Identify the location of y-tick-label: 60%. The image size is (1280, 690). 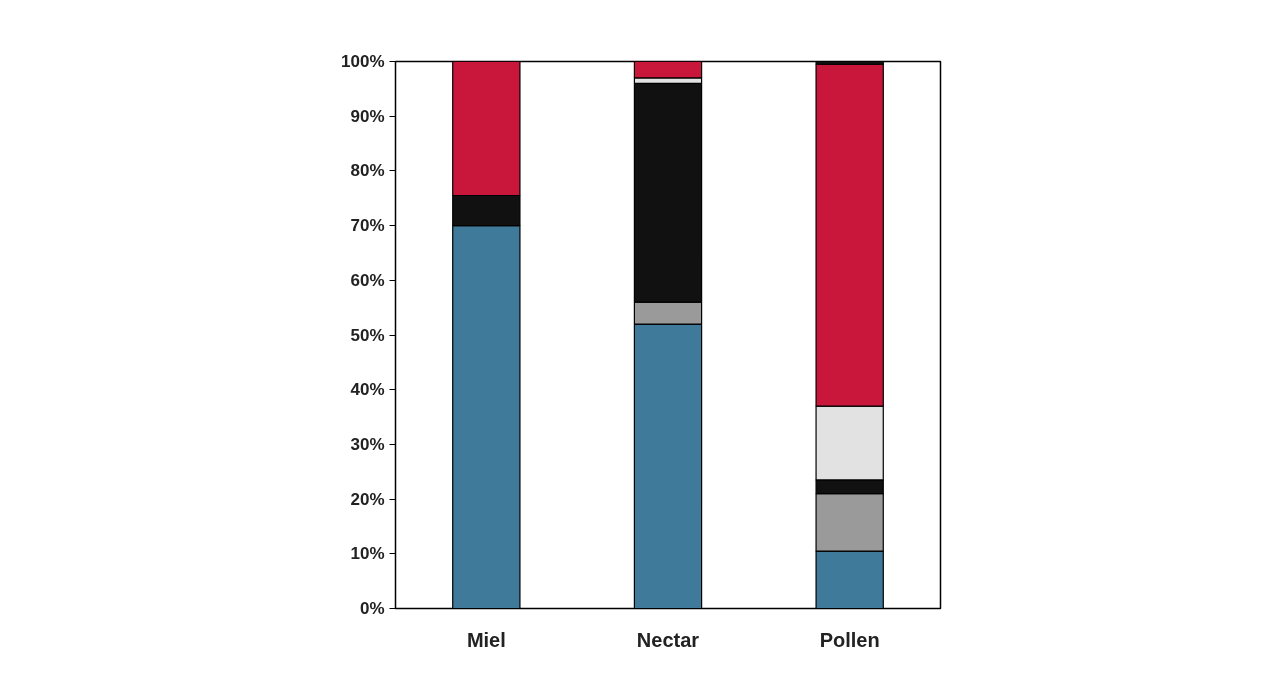
(367, 280).